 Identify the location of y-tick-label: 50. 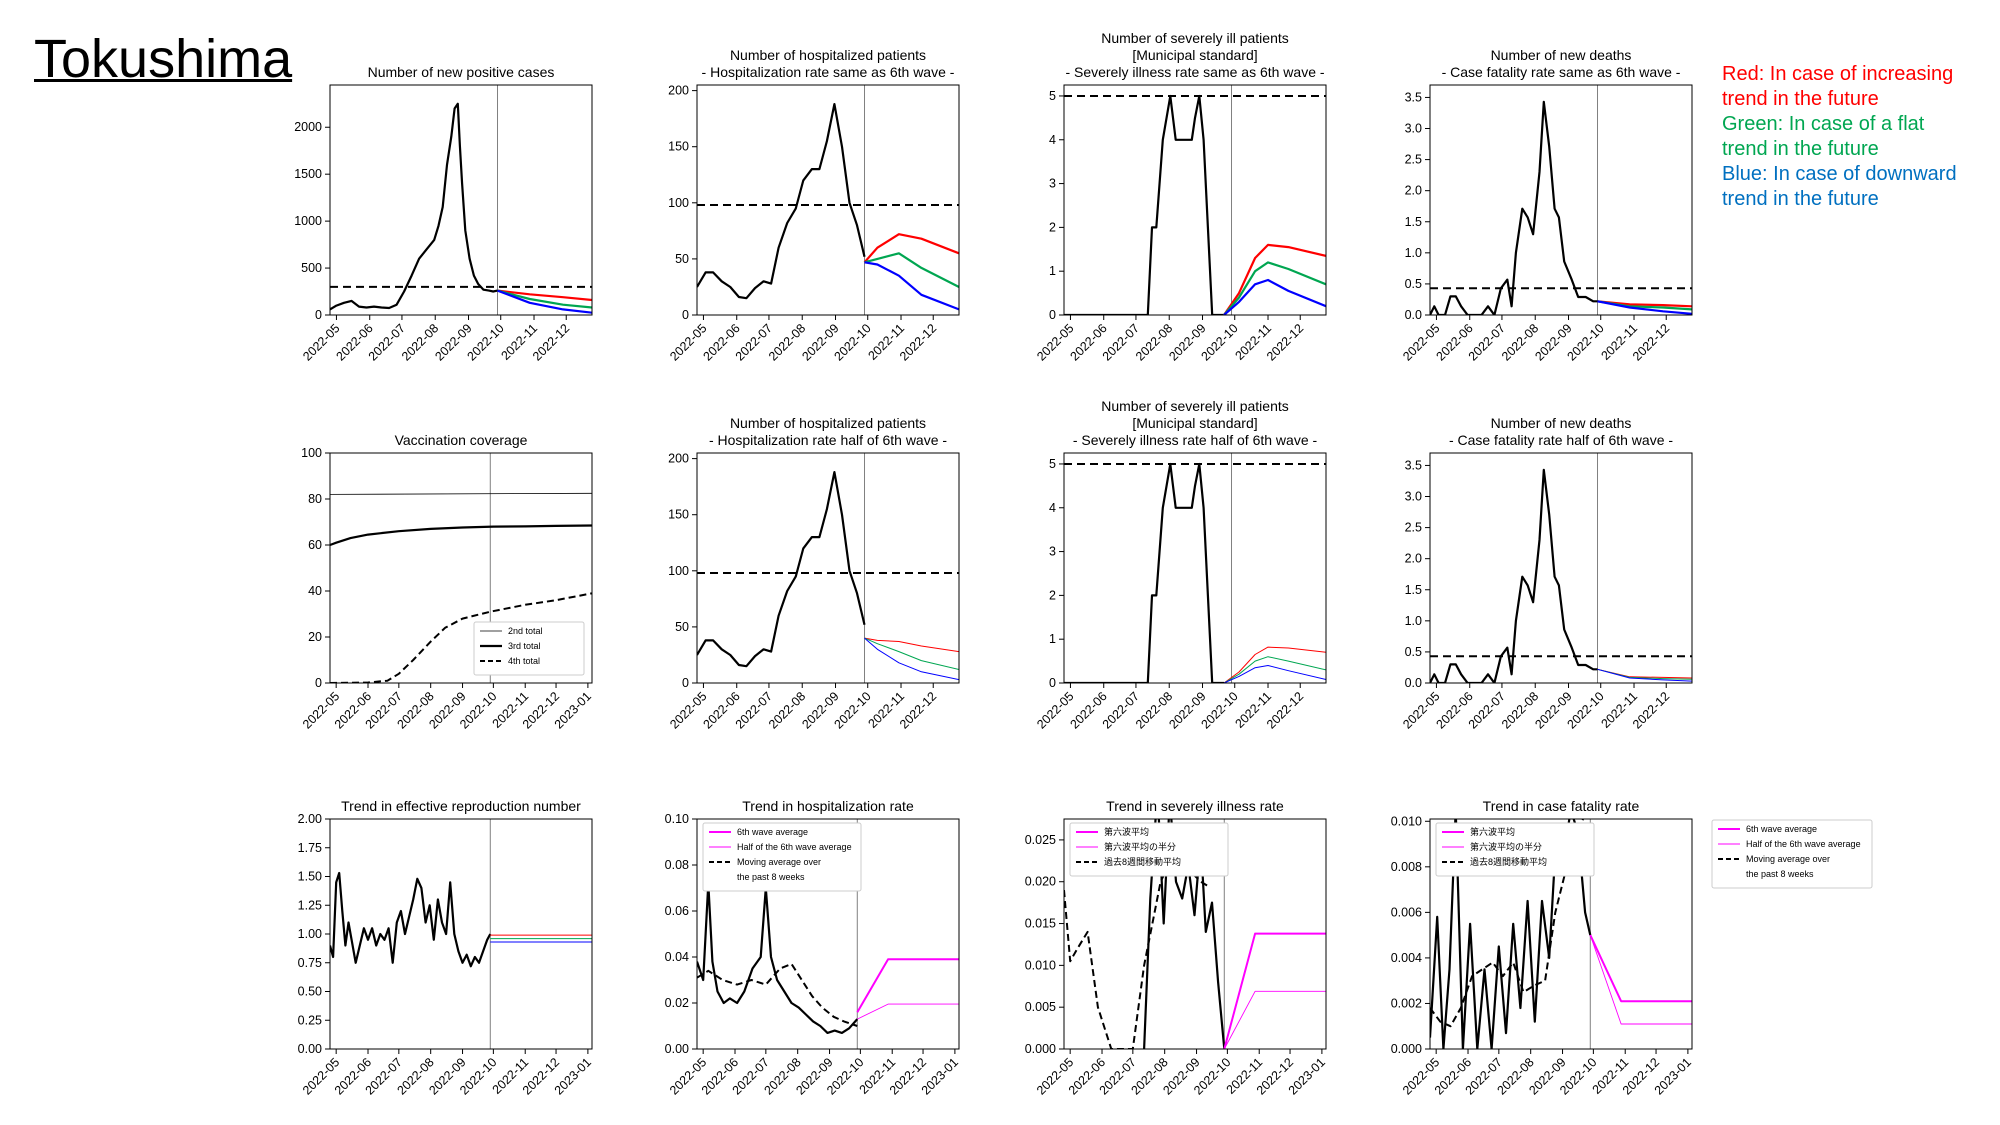
(682, 259).